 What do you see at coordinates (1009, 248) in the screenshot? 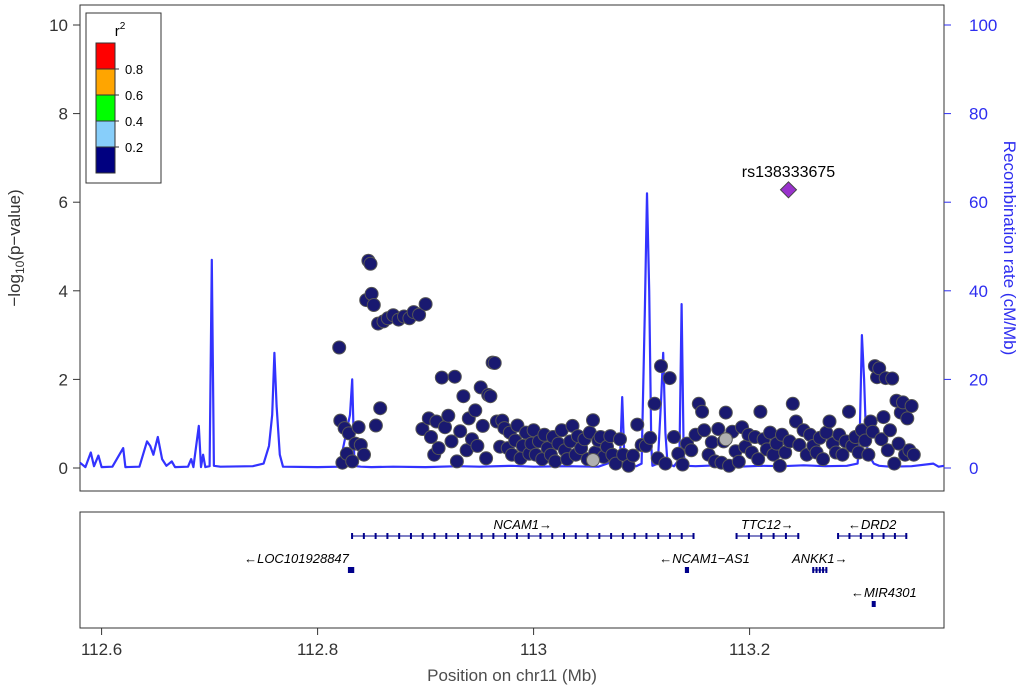
I see `y-axis-right-title: Recombination rate (cM/Mb)` at bounding box center [1009, 248].